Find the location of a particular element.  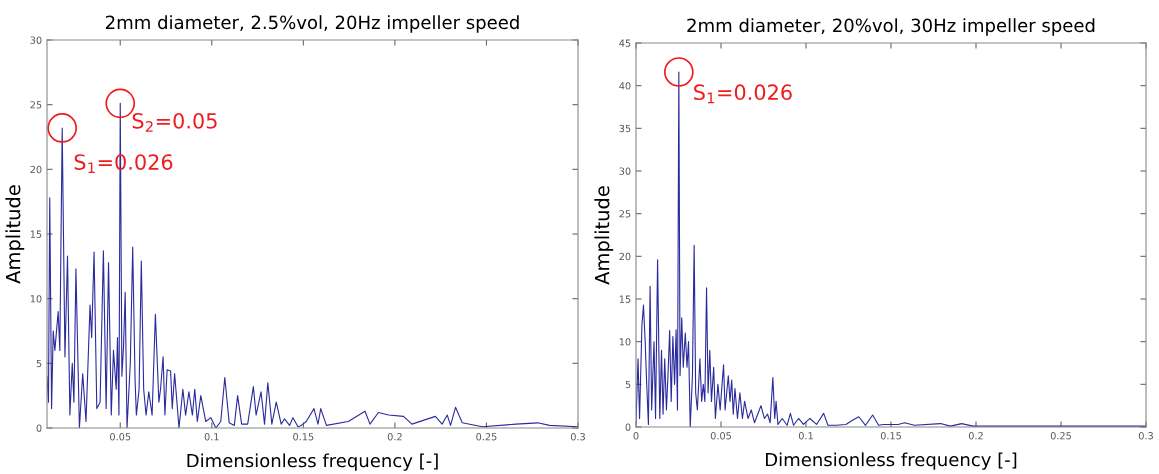

annotation: S$_{1}$=0.026 is located at coordinates (743, 94).